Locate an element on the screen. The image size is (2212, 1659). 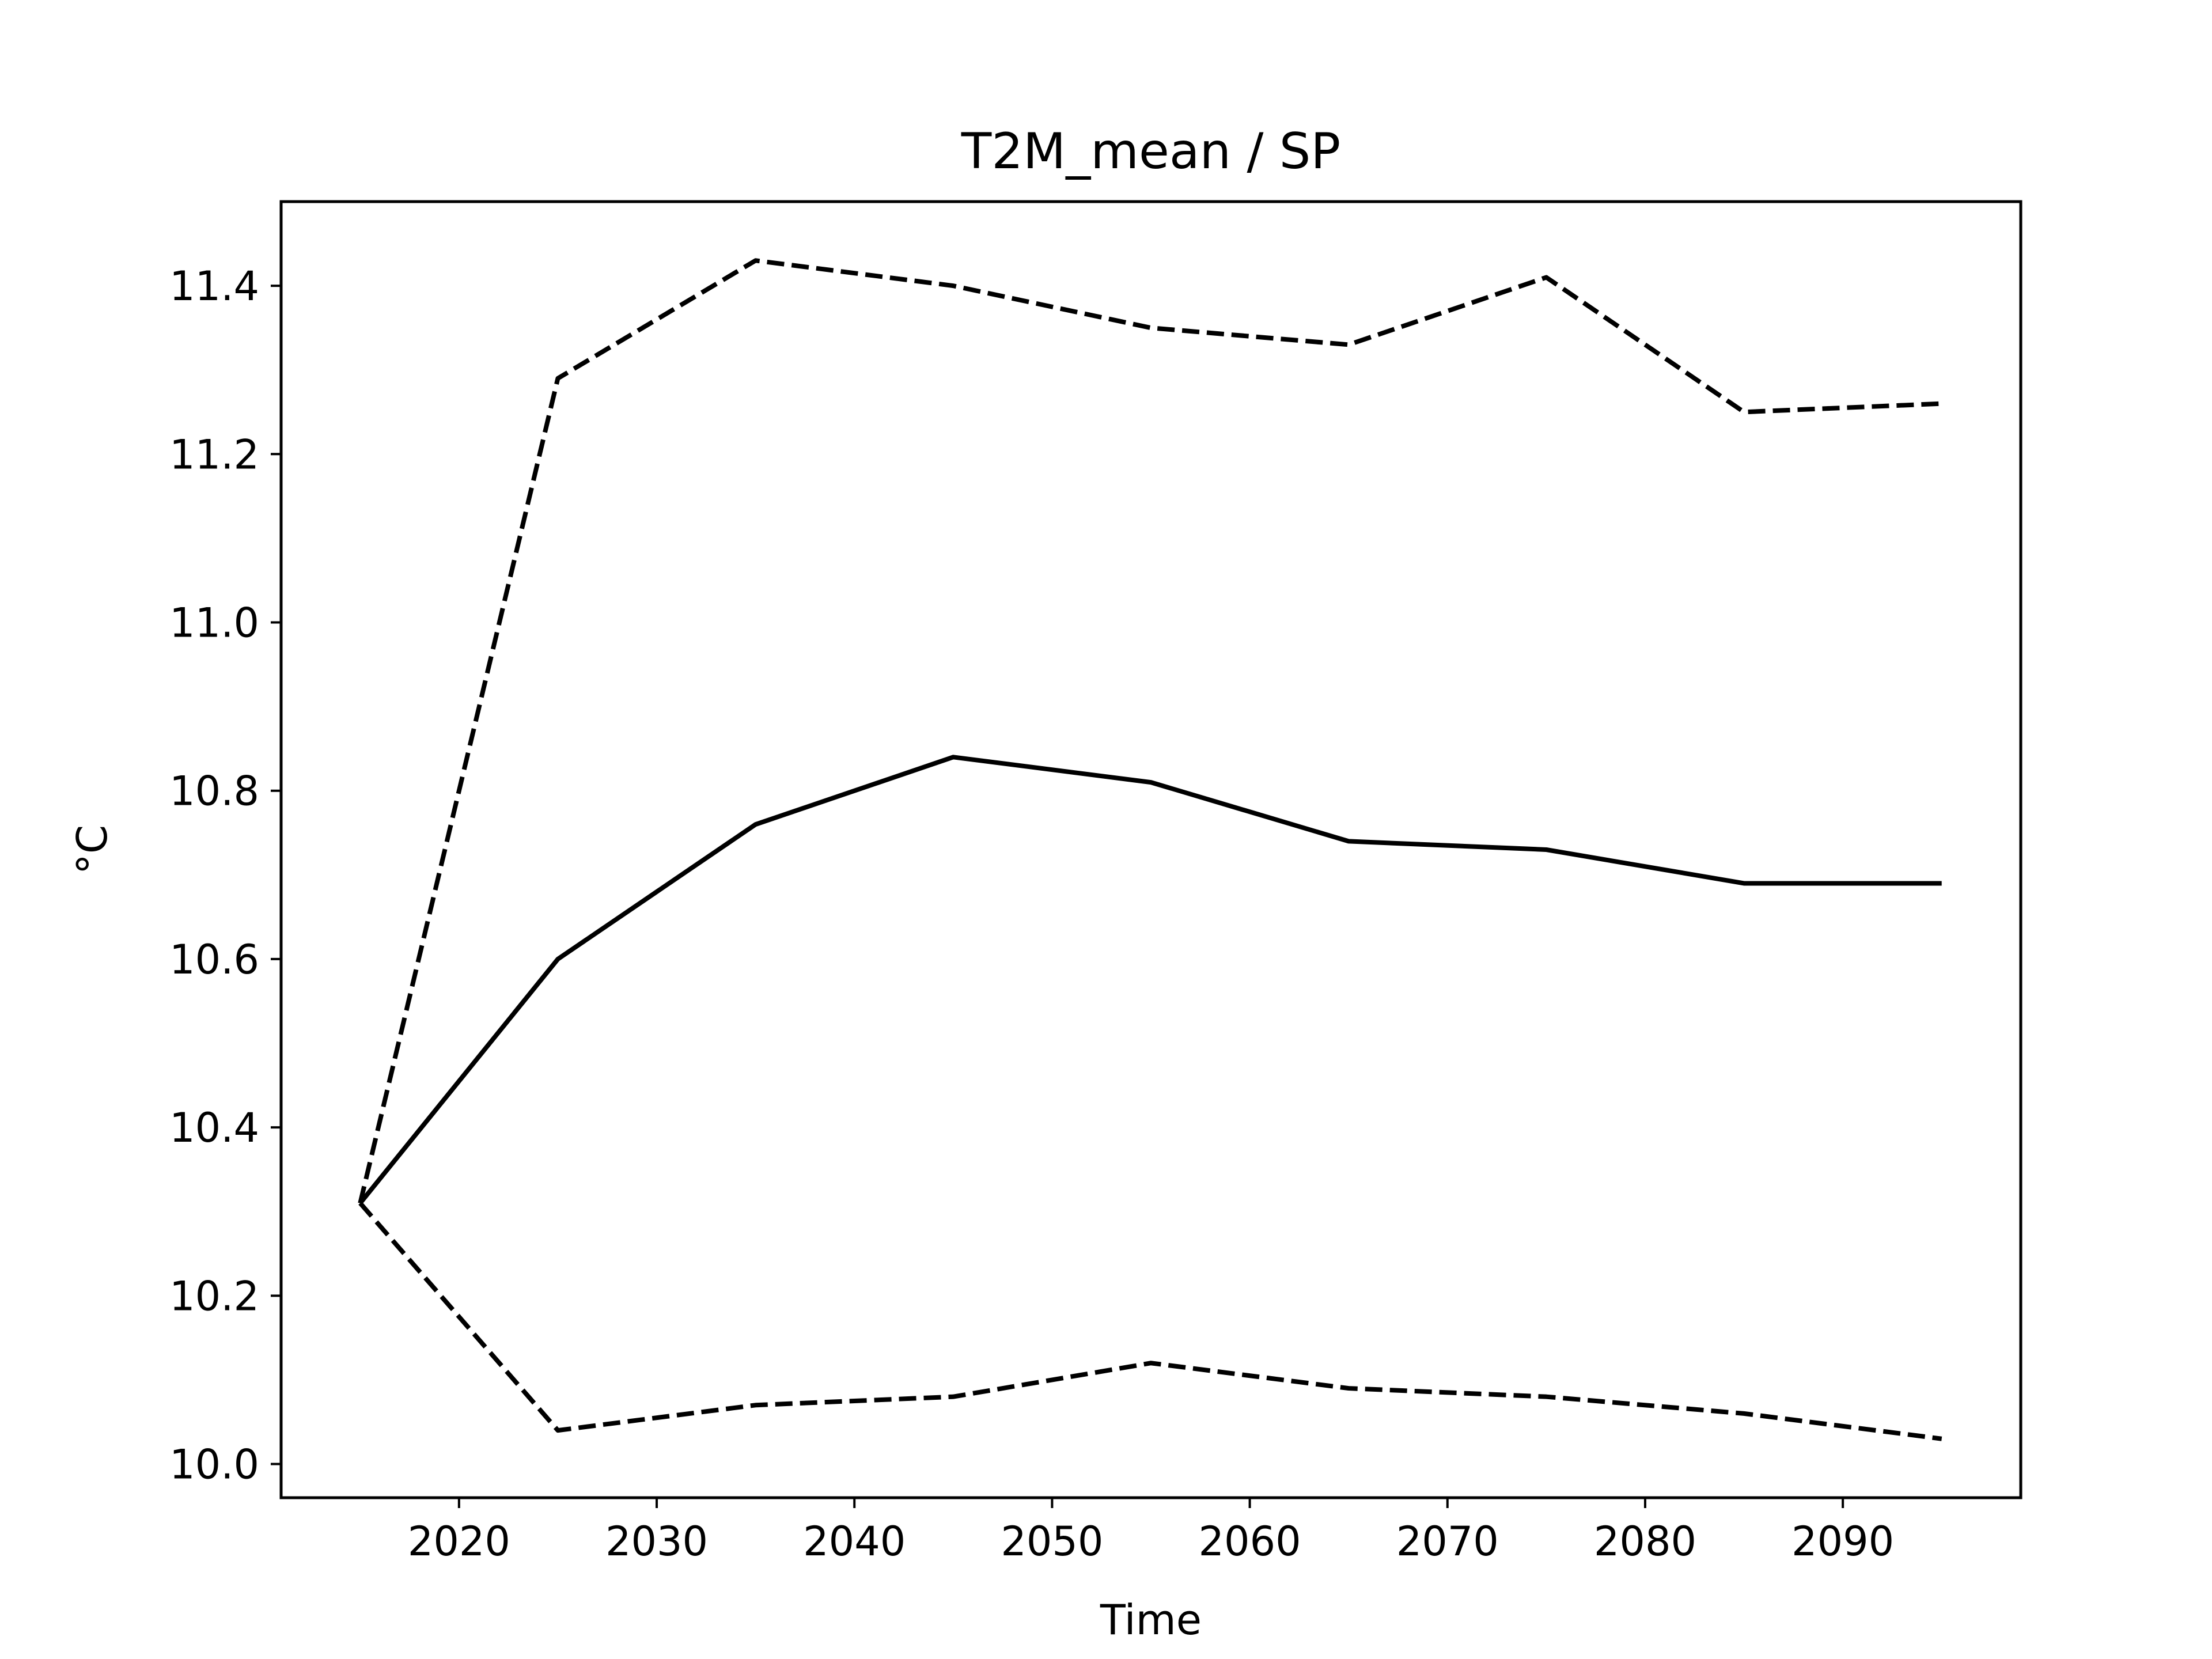
x-axis: 2020 2030 2040 2050 2060 2070 2080 2090 is located at coordinates (1151, 1531).